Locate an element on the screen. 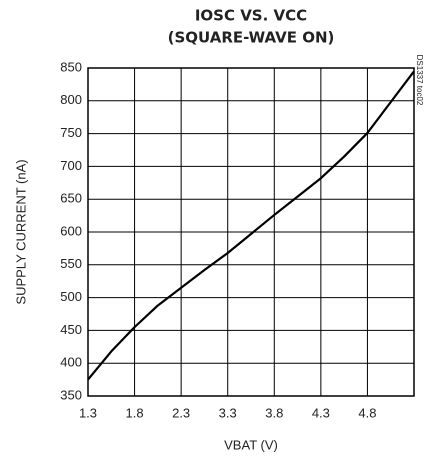  y-tick-label: 700 is located at coordinates (71, 165).